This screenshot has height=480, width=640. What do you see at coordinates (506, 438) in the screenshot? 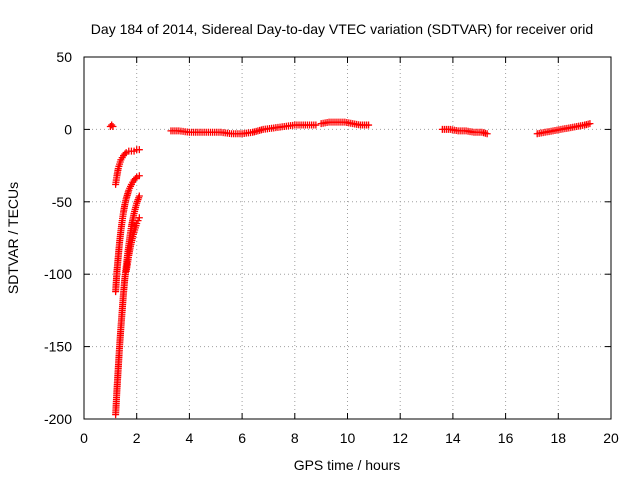
I see `x-tick-label: 16` at bounding box center [506, 438].